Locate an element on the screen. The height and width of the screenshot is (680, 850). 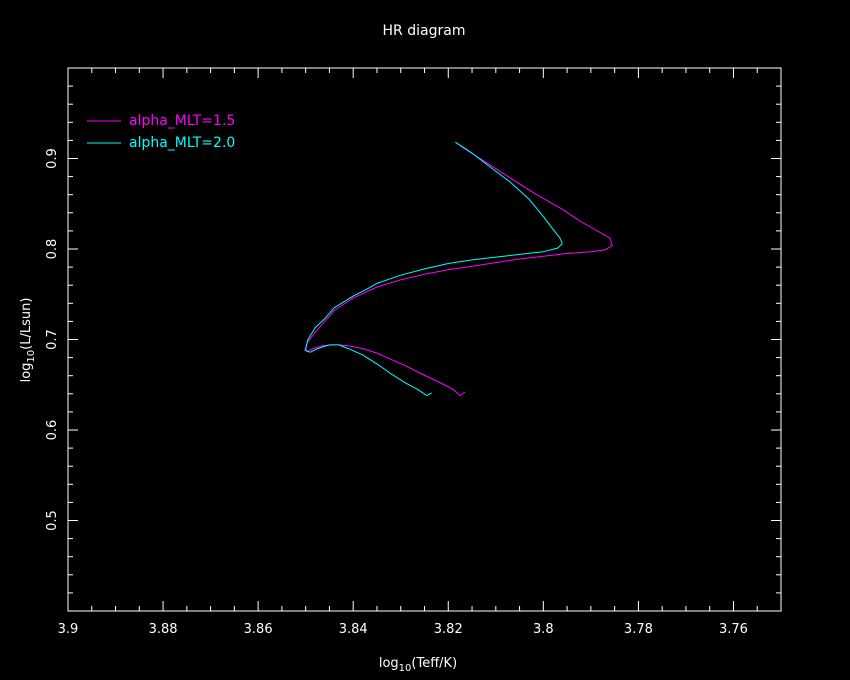
y-tick-label: 0.8 is located at coordinates (52, 249).